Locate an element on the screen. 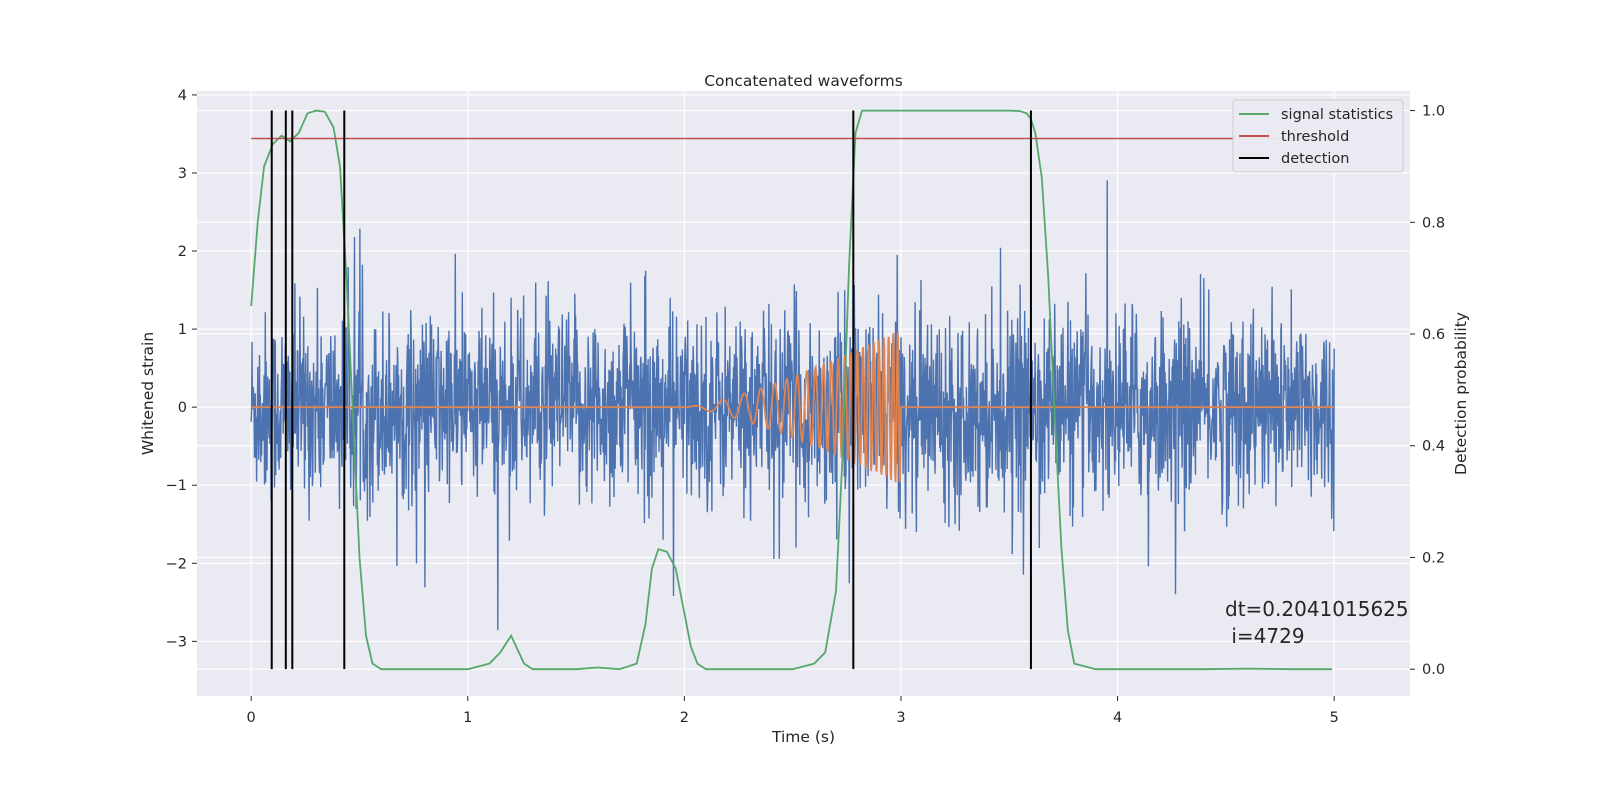 Image resolution: width=1600 pixels, height=800 pixels. y2-axis-label: Detection probability is located at coordinates (1461, 393).